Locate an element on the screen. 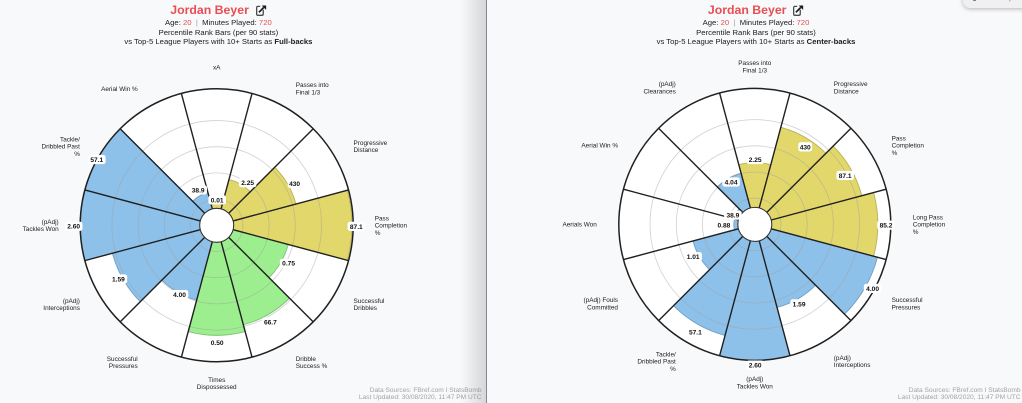 The image size is (1022, 403). svg-text: 0.88 is located at coordinates (723, 226).